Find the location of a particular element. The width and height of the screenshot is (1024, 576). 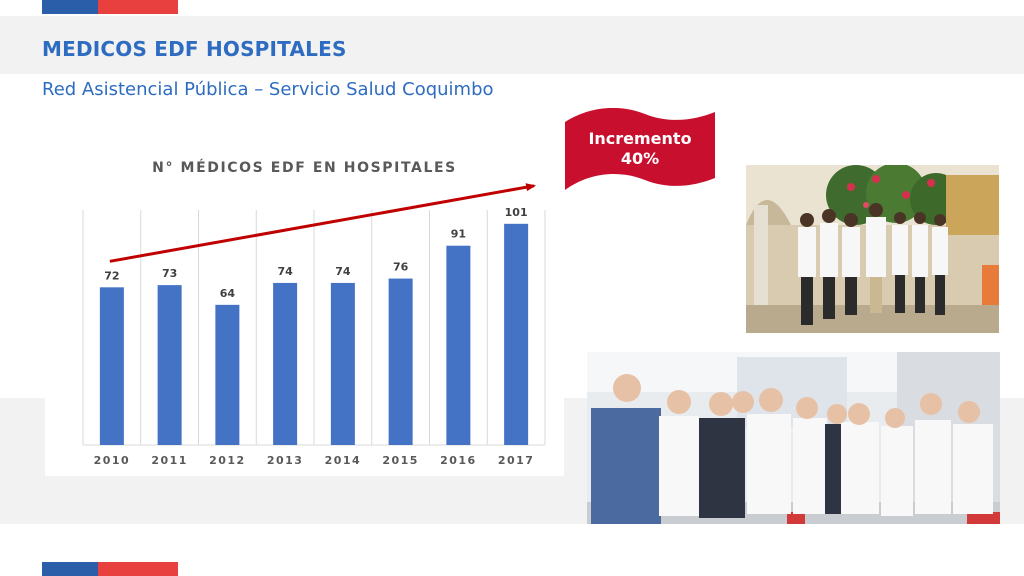

flag-strip-bottom is located at coordinates (110, 569).